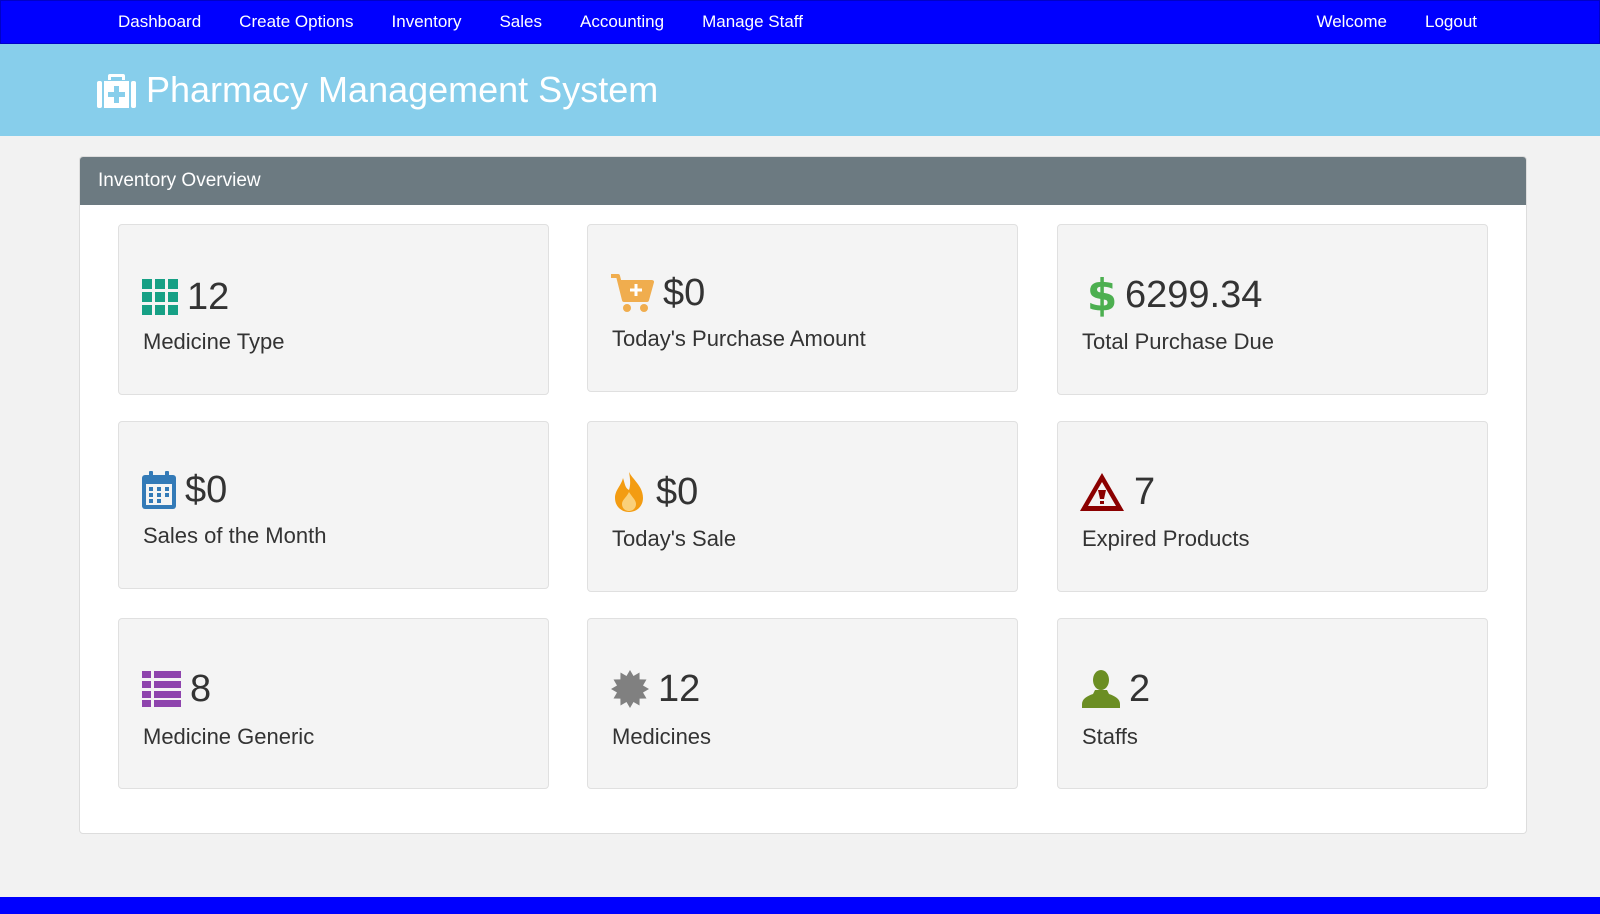 Image resolution: width=1600 pixels, height=914 pixels. I want to click on stat-value: 6299.34, so click(1194, 295).